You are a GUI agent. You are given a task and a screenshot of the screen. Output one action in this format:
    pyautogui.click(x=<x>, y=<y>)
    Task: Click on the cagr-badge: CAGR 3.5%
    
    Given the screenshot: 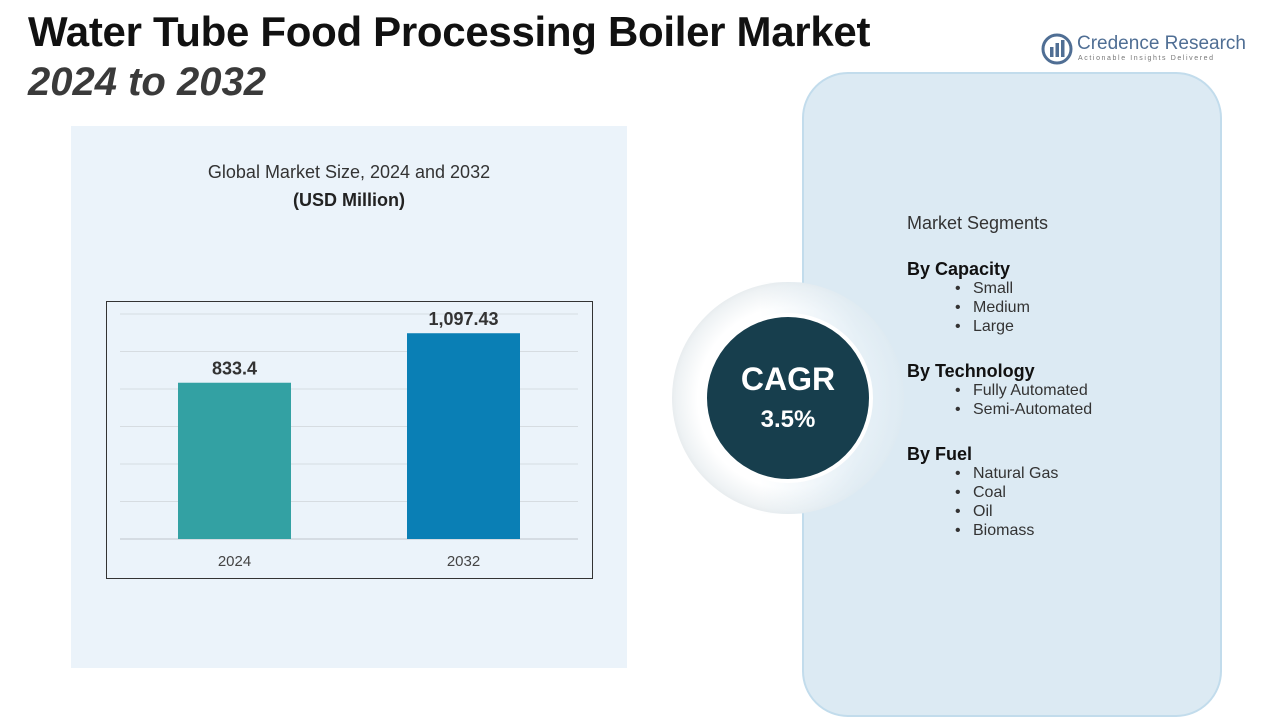 What is the action you would take?
    pyautogui.click(x=788, y=398)
    